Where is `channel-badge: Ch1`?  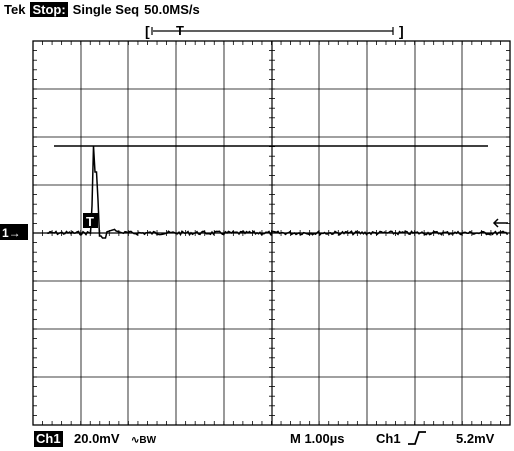
channel-badge: Ch1 is located at coordinates (48, 439).